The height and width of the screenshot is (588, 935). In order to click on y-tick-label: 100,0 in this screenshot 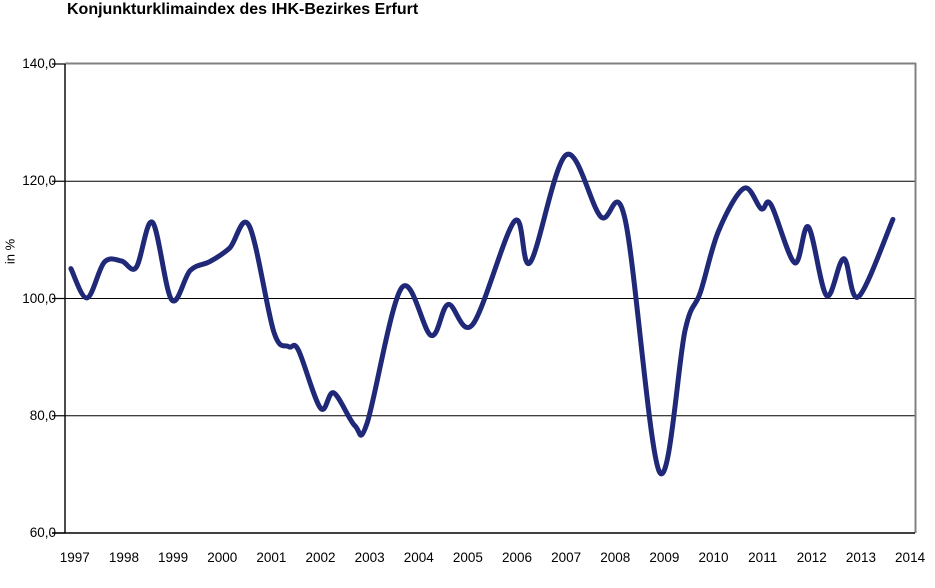, I will do `click(39, 298)`.